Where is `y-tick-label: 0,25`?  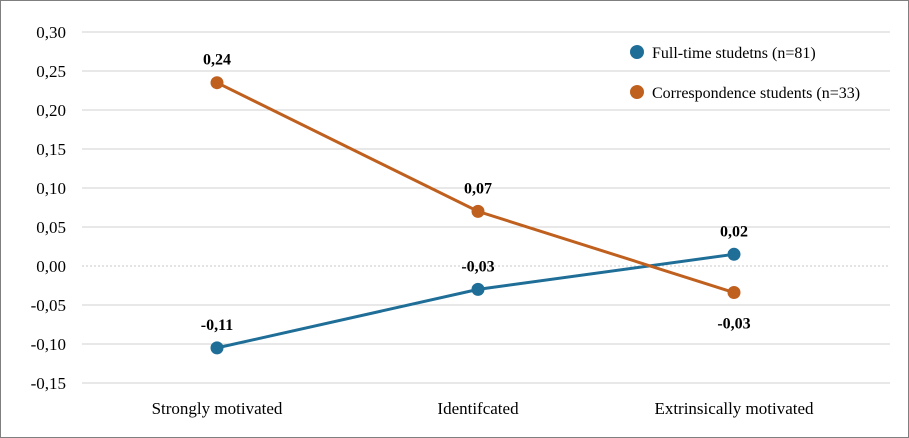
y-tick-label: 0,25 is located at coordinates (51, 71).